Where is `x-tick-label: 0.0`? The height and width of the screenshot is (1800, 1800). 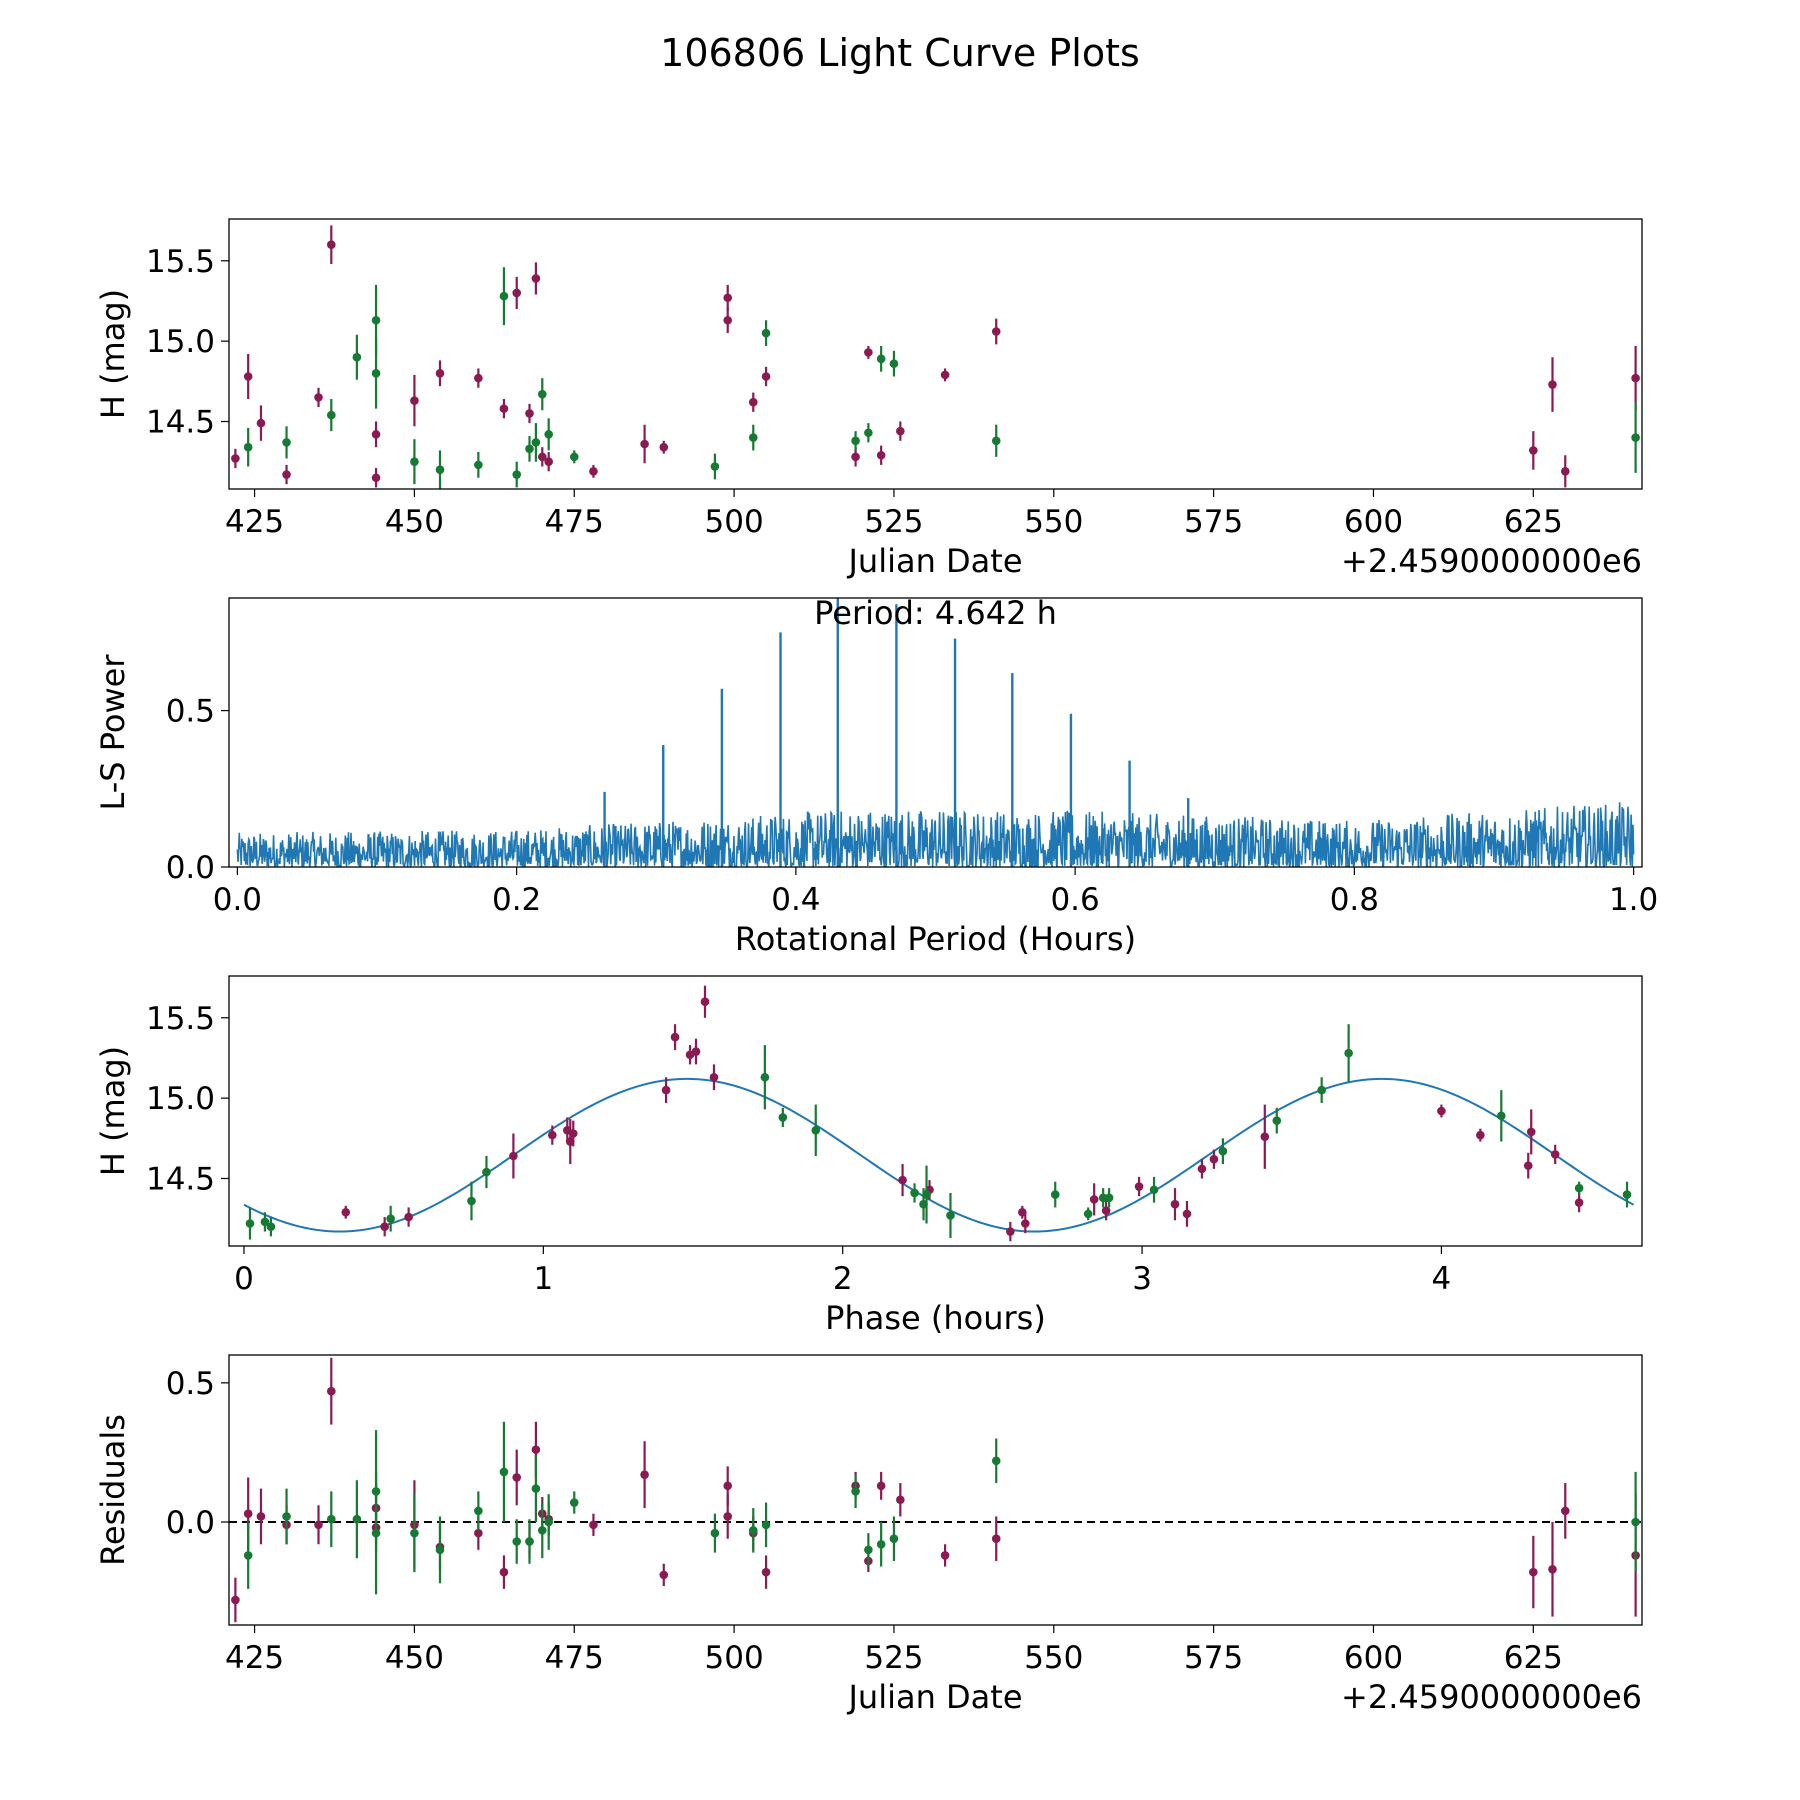 x-tick-label: 0.0 is located at coordinates (237, 900).